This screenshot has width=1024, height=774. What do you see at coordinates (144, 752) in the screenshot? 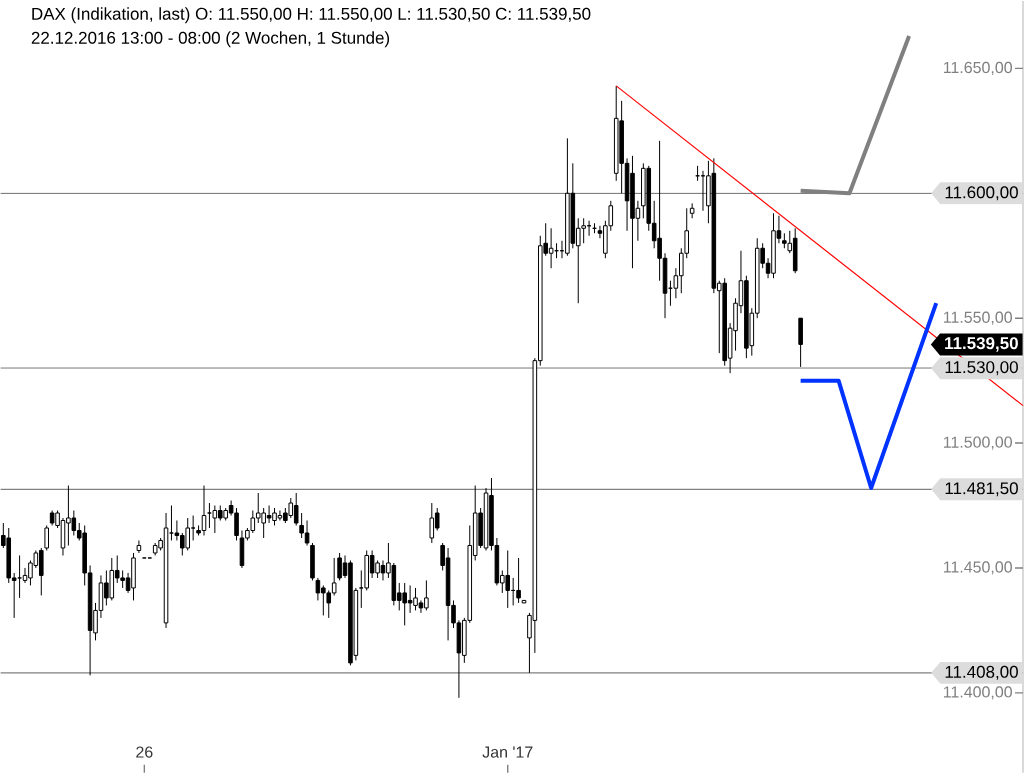
I see `x-tick-label: 26` at bounding box center [144, 752].